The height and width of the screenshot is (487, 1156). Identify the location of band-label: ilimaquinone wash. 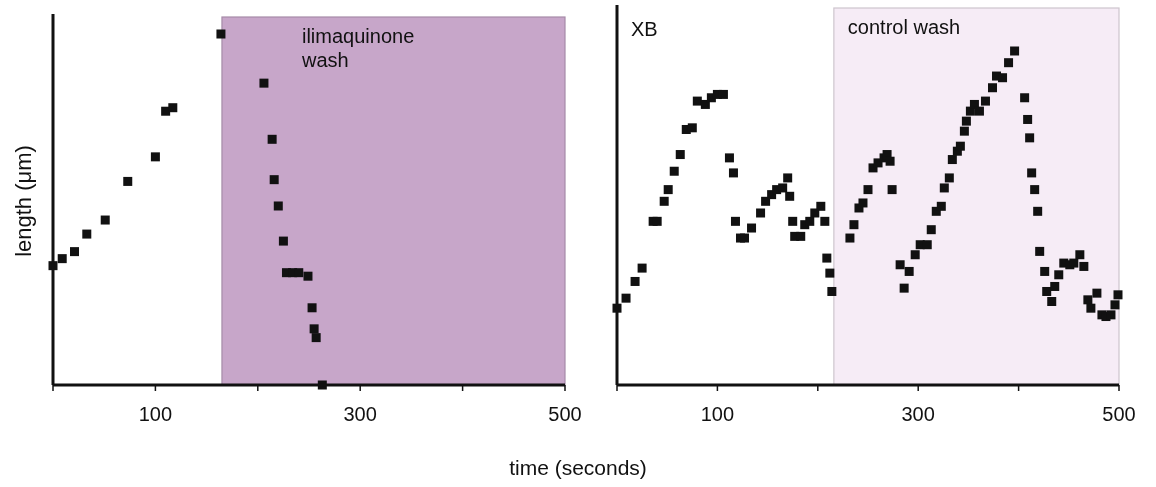
(357, 48).